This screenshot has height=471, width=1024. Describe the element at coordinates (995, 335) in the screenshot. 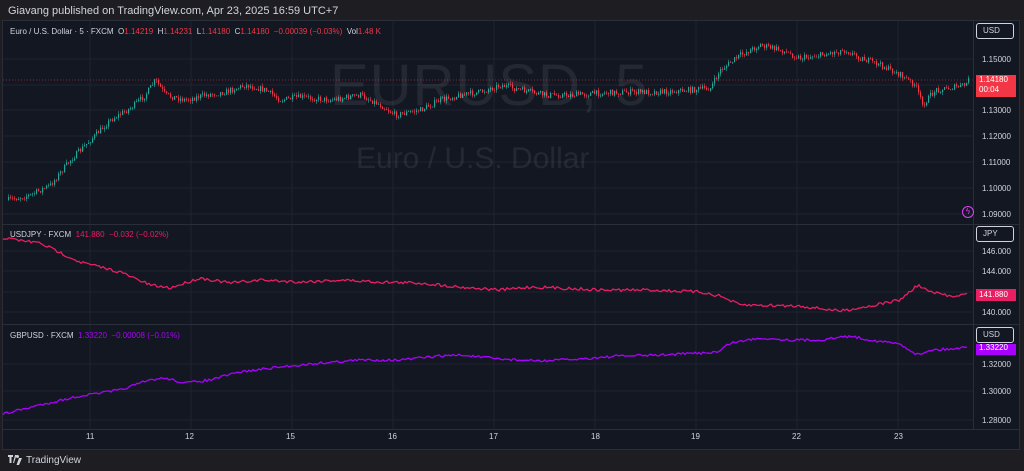

I see `gbpusd-currency-button: USD` at that location.